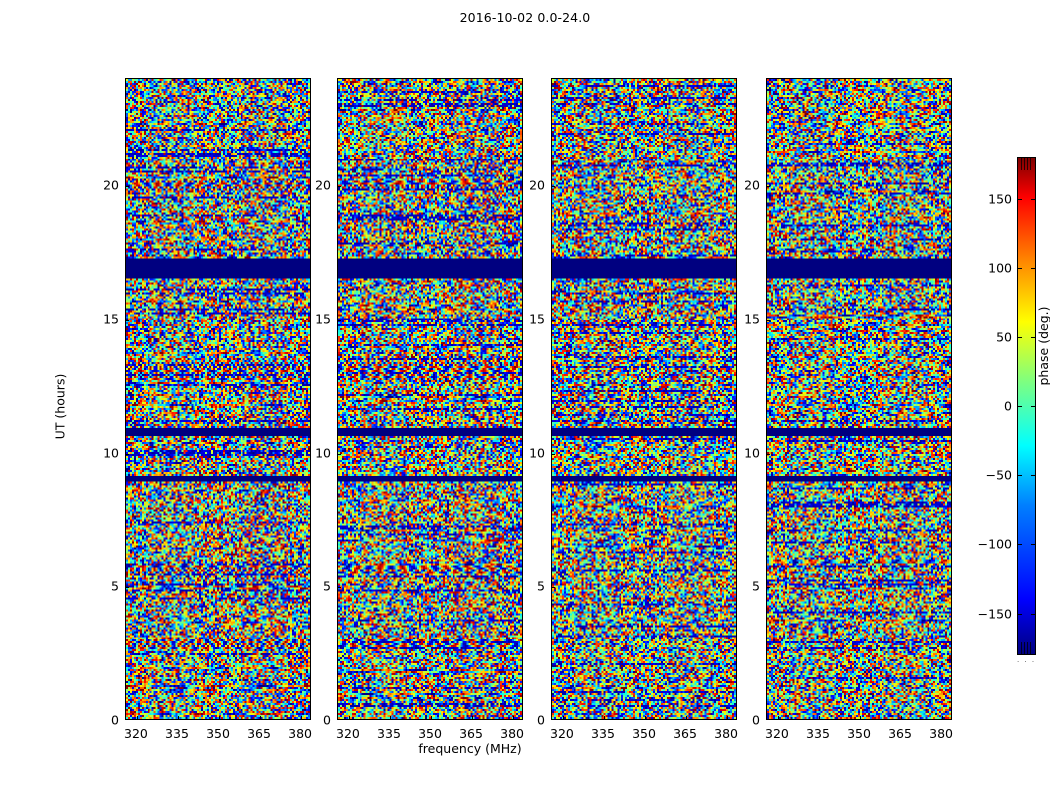  What do you see at coordinates (1000, 198) in the screenshot?
I see `colorbar-tick-label: 150` at bounding box center [1000, 198].